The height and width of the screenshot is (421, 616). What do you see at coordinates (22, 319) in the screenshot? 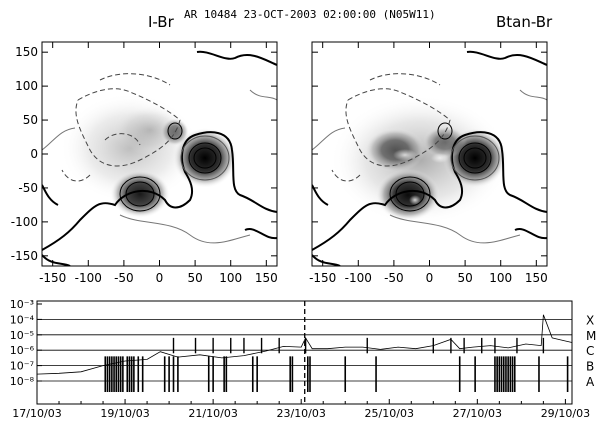
I see `y-tick-label: 10⁻⁴` at bounding box center [22, 319].